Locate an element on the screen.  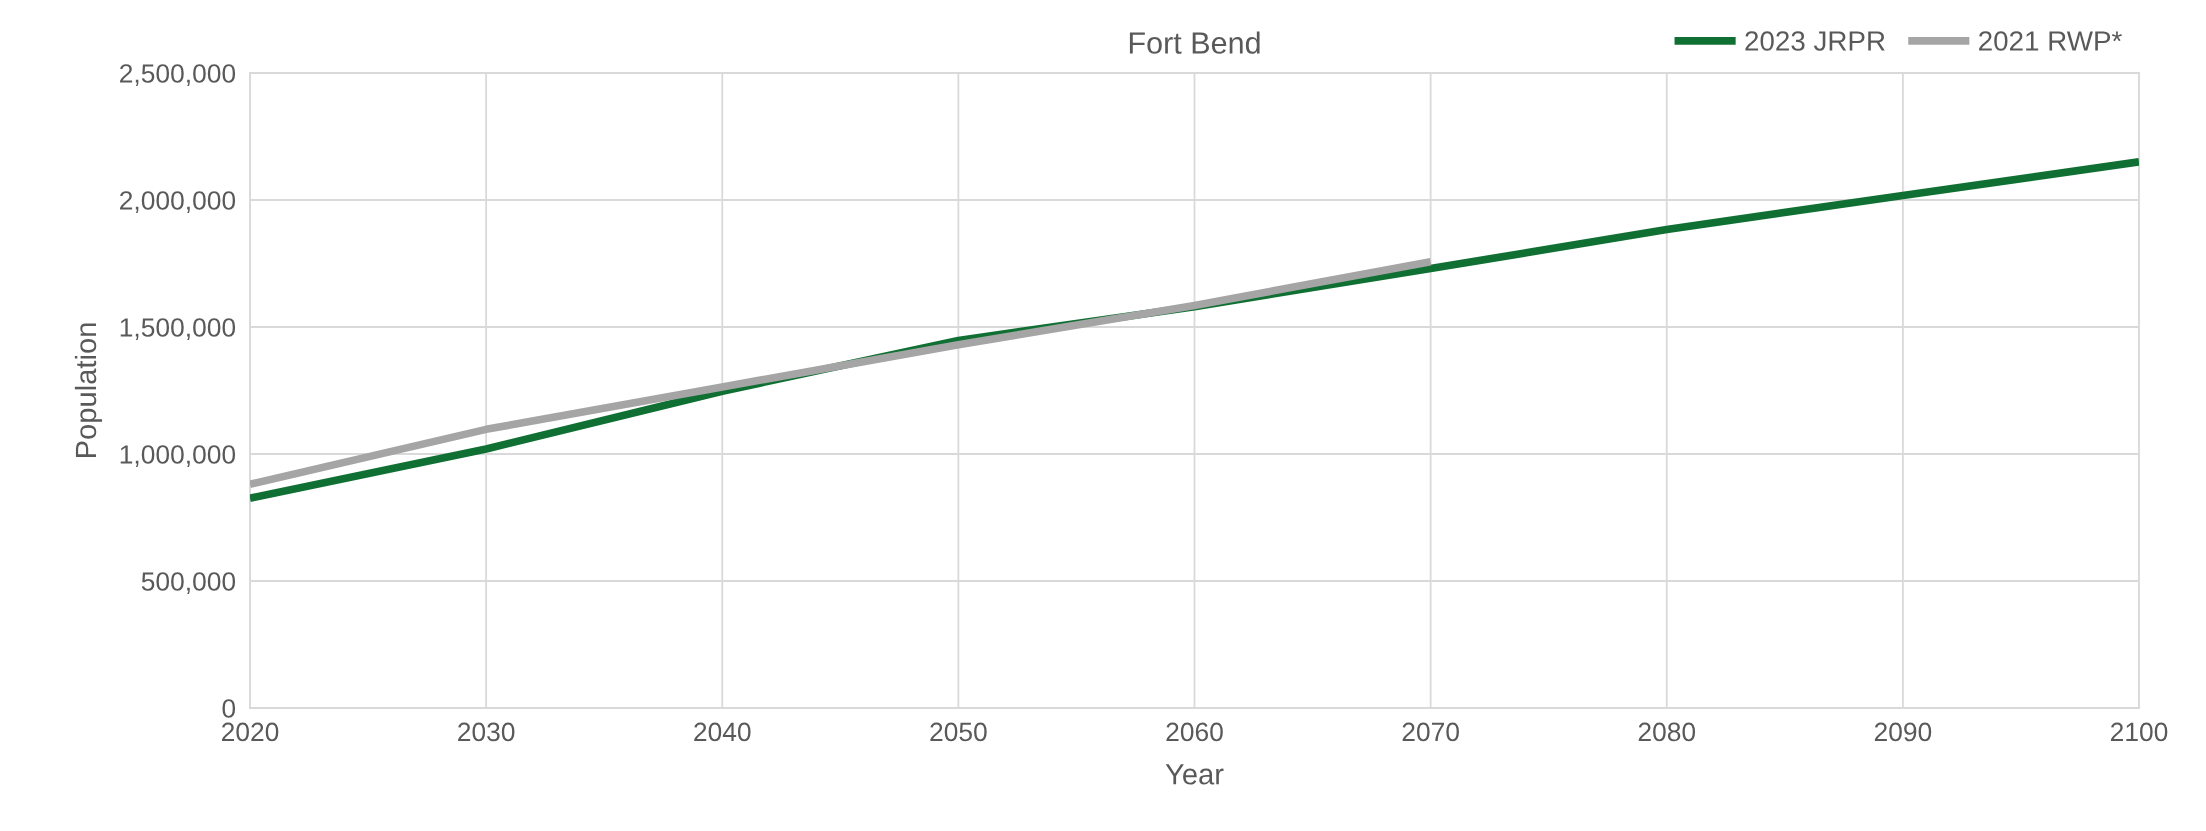
chart-title: Fort Bend is located at coordinates (1194, 42).